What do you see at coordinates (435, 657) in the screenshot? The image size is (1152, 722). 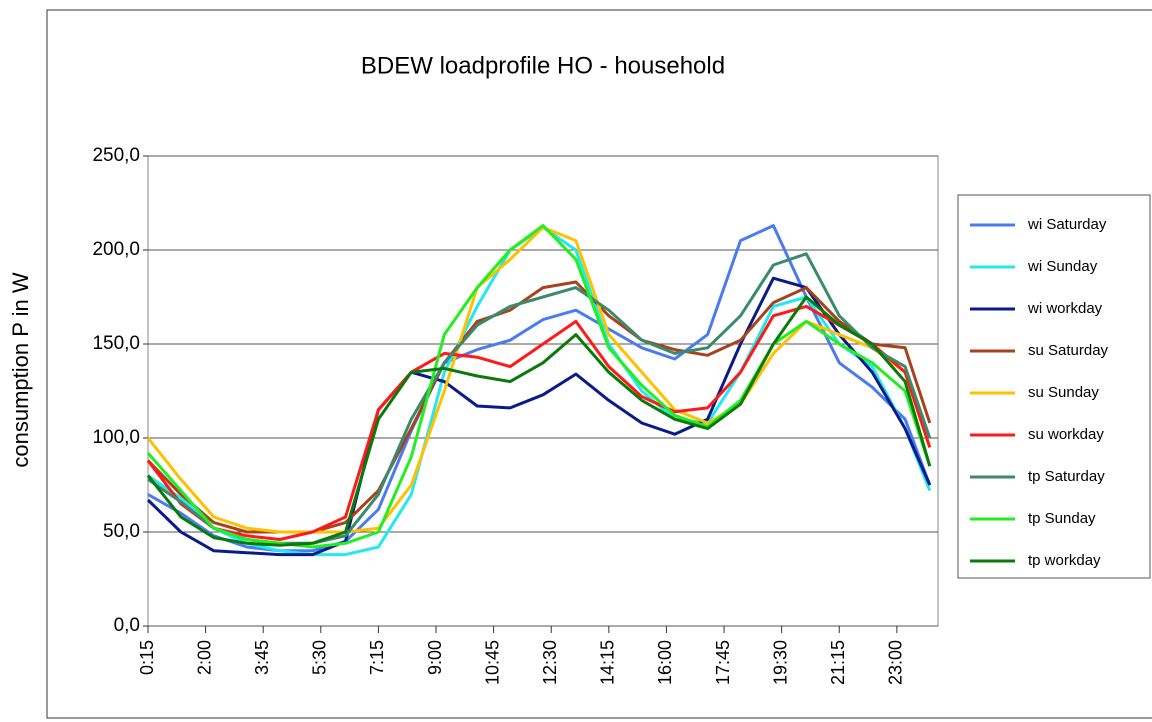 I see `x-tick-label: 9:00` at bounding box center [435, 657].